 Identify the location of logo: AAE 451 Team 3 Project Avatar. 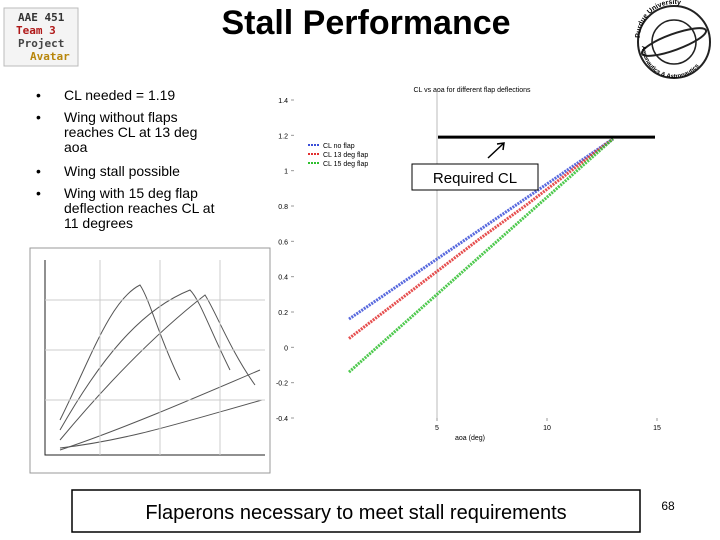
(43, 37).